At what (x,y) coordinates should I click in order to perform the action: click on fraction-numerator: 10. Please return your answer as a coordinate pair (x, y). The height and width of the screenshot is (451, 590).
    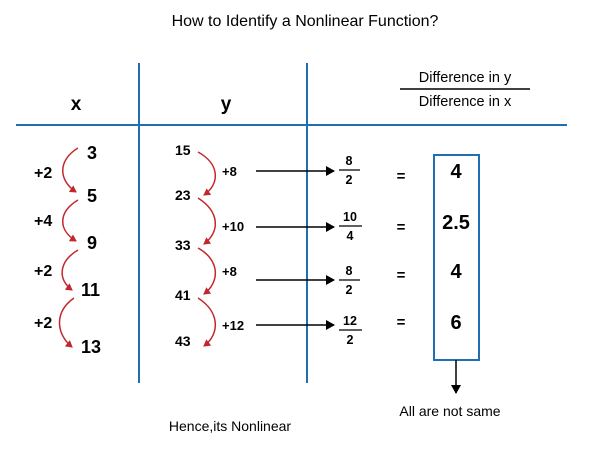
    Looking at the image, I should click on (350, 217).